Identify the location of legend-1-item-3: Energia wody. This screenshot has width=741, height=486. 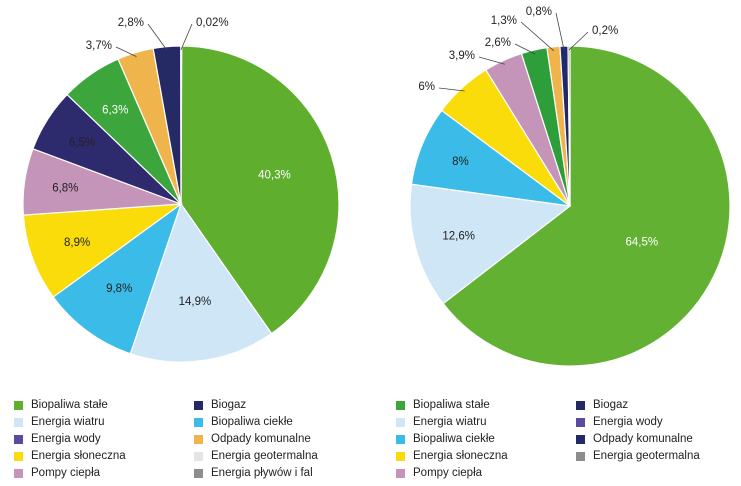
(619, 422).